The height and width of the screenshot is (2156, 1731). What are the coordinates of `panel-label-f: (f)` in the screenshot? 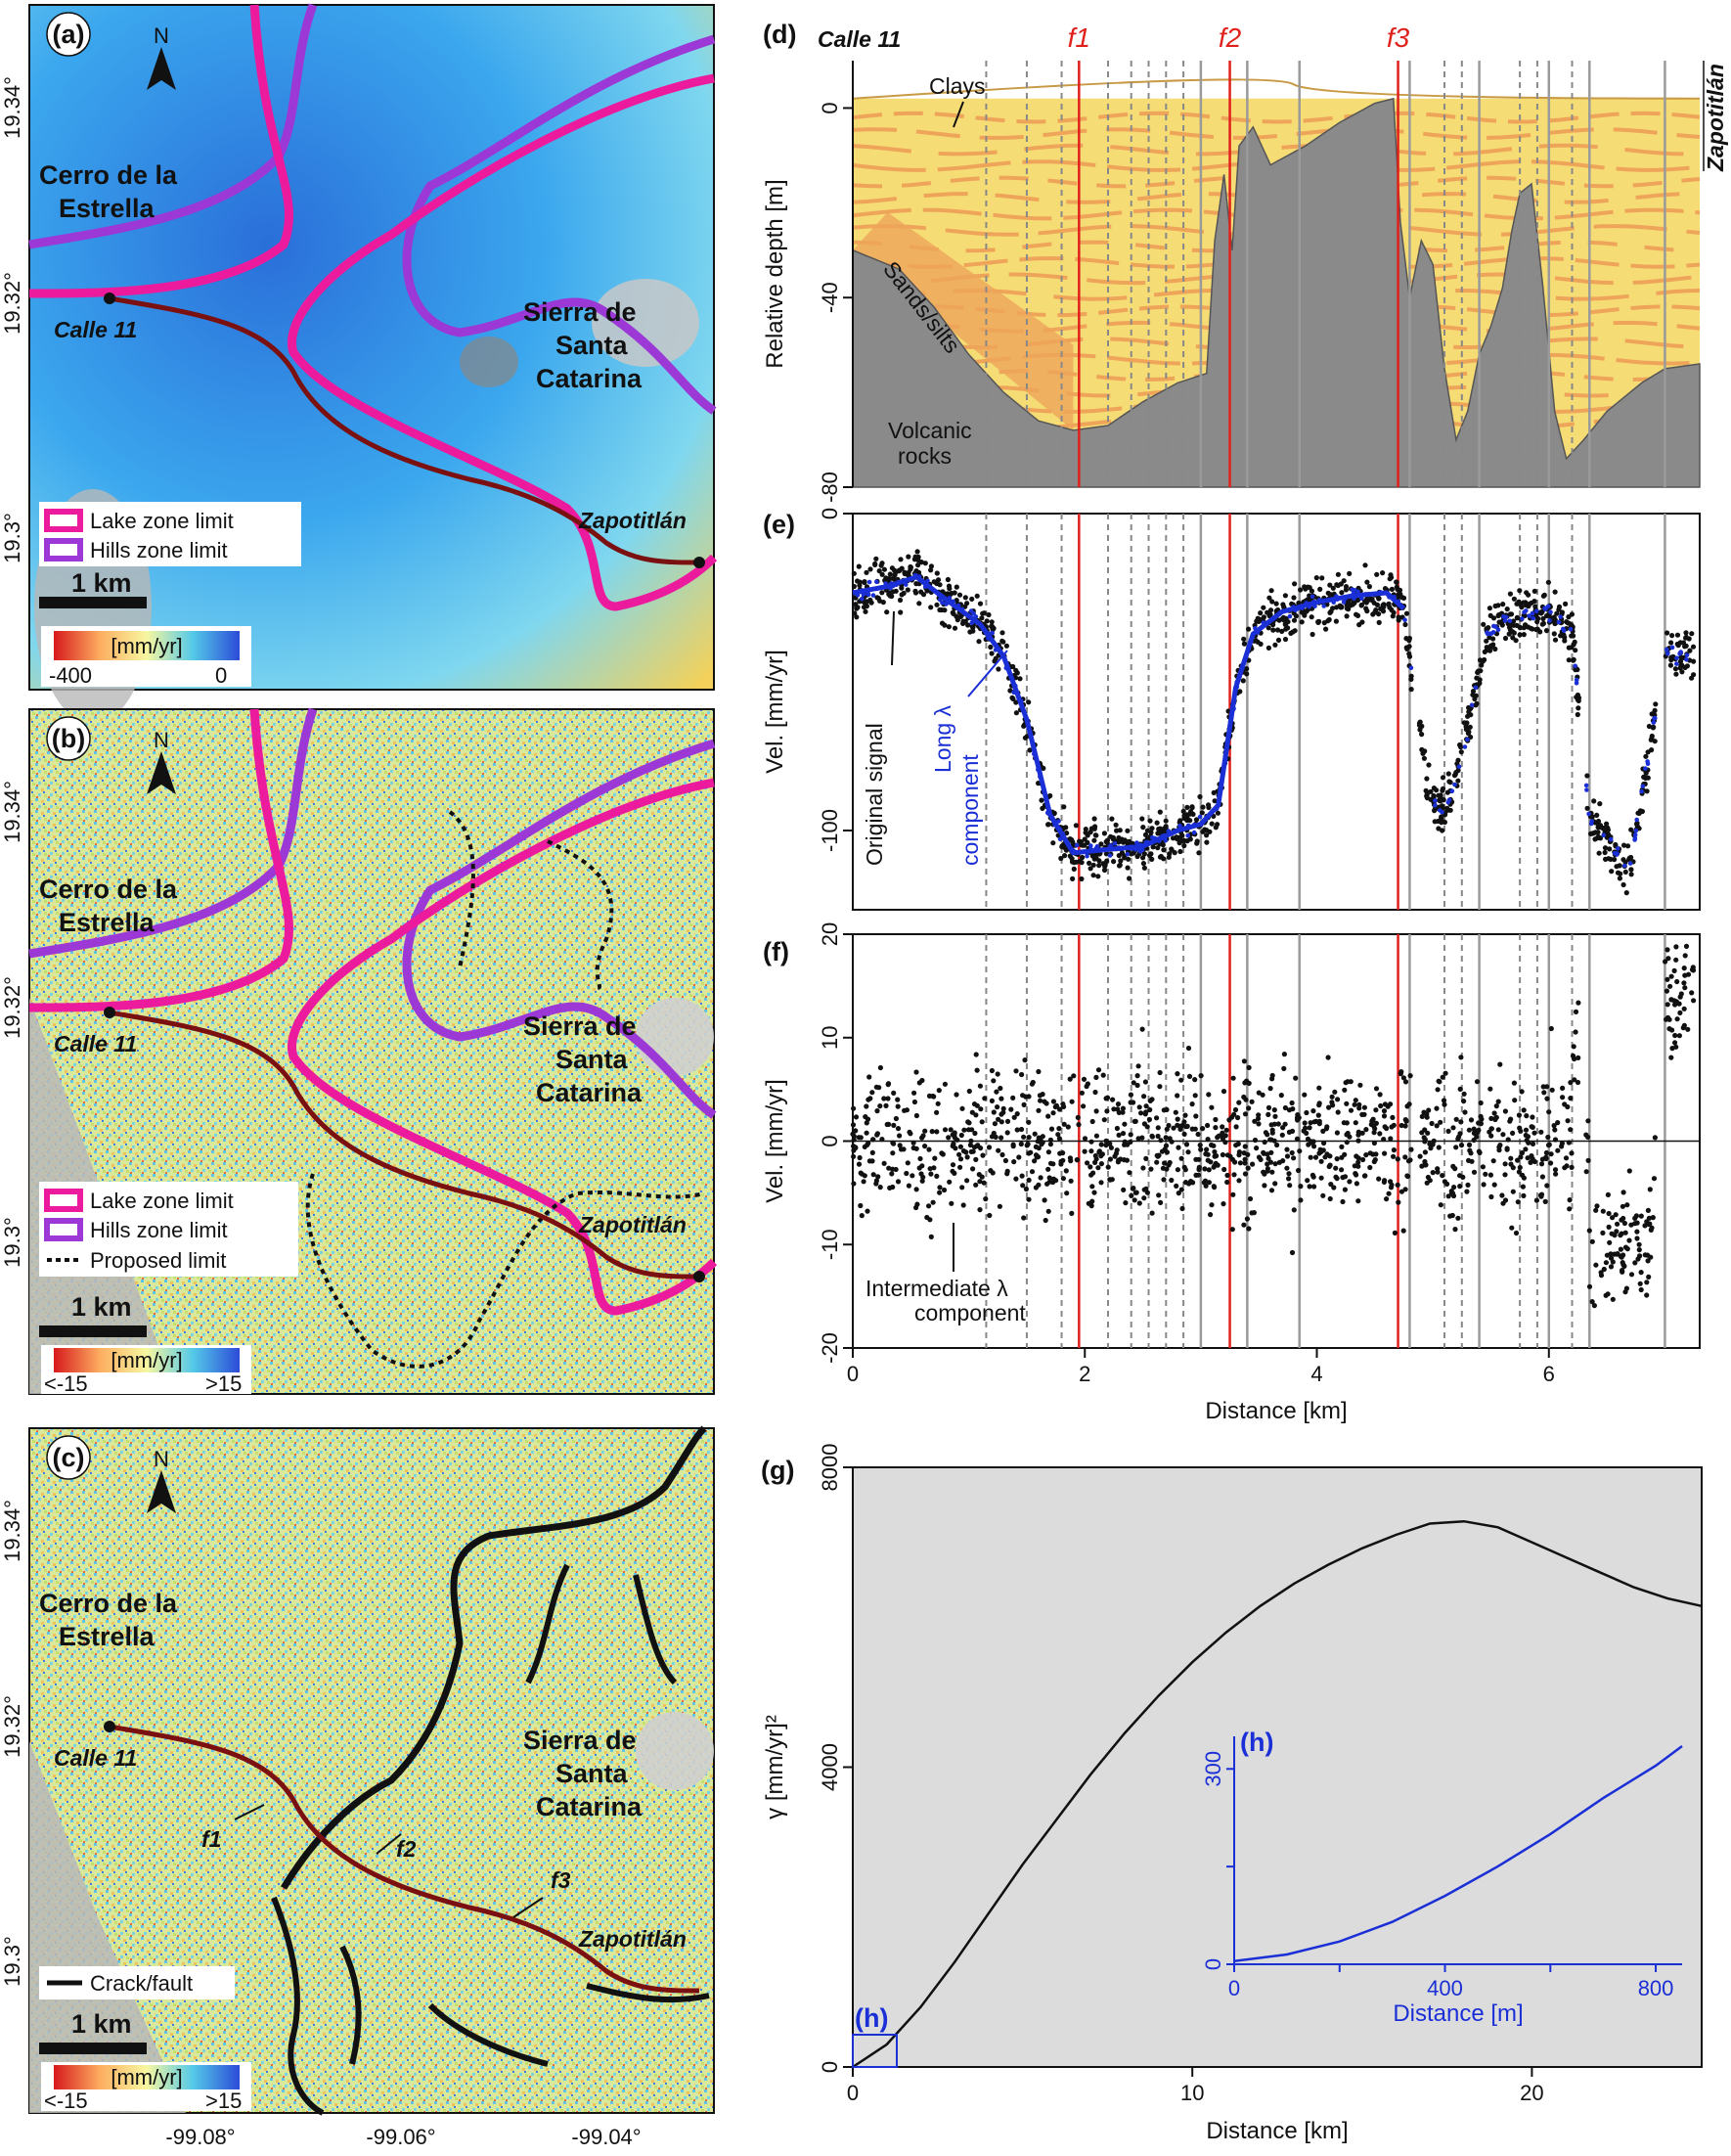 It's located at (776, 951).